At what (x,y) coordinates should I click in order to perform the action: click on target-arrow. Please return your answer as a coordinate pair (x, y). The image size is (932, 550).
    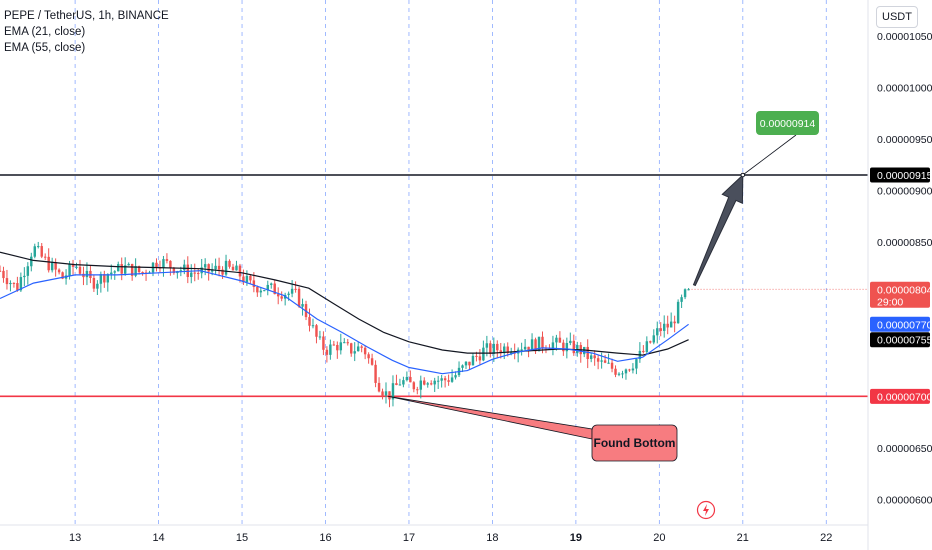
    Looking at the image, I should click on (718, 230).